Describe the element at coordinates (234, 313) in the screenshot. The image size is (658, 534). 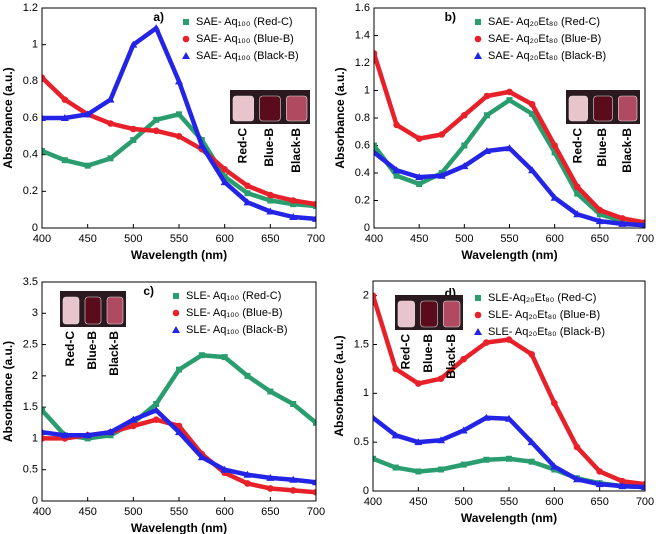
I see `legend-label: SLE- Aq₁₀₀ (Blue-B)` at that location.